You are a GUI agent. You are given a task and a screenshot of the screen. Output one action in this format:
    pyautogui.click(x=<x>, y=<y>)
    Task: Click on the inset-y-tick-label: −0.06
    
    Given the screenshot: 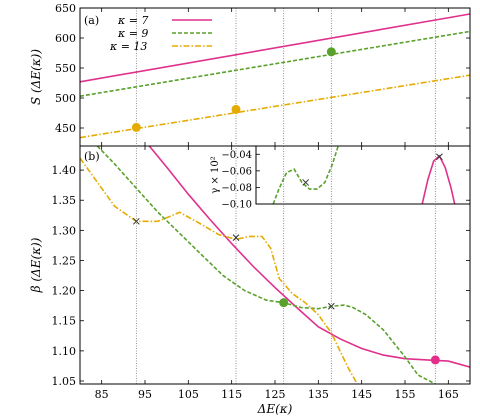 What is the action you would take?
    pyautogui.click(x=236, y=171)
    